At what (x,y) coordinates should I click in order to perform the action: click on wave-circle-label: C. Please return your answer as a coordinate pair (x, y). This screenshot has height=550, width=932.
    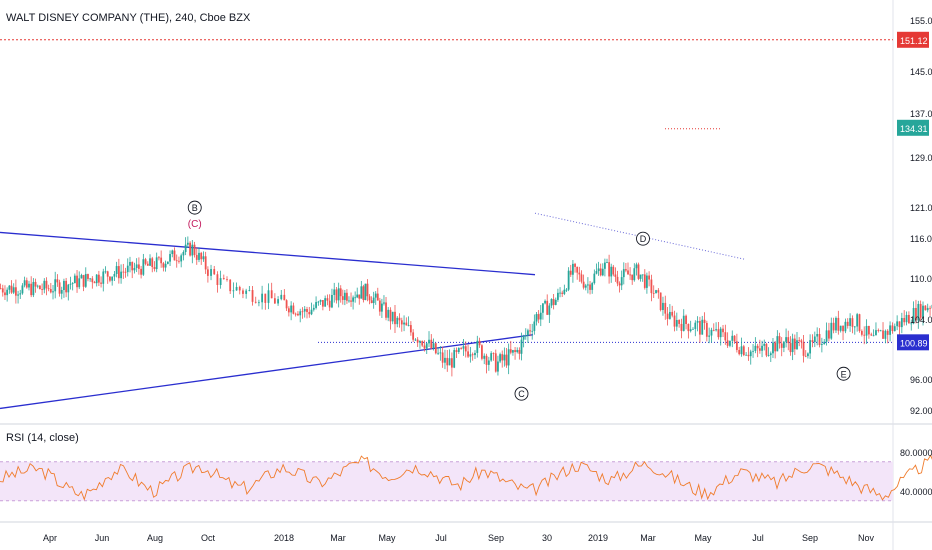
    Looking at the image, I should click on (521, 394).